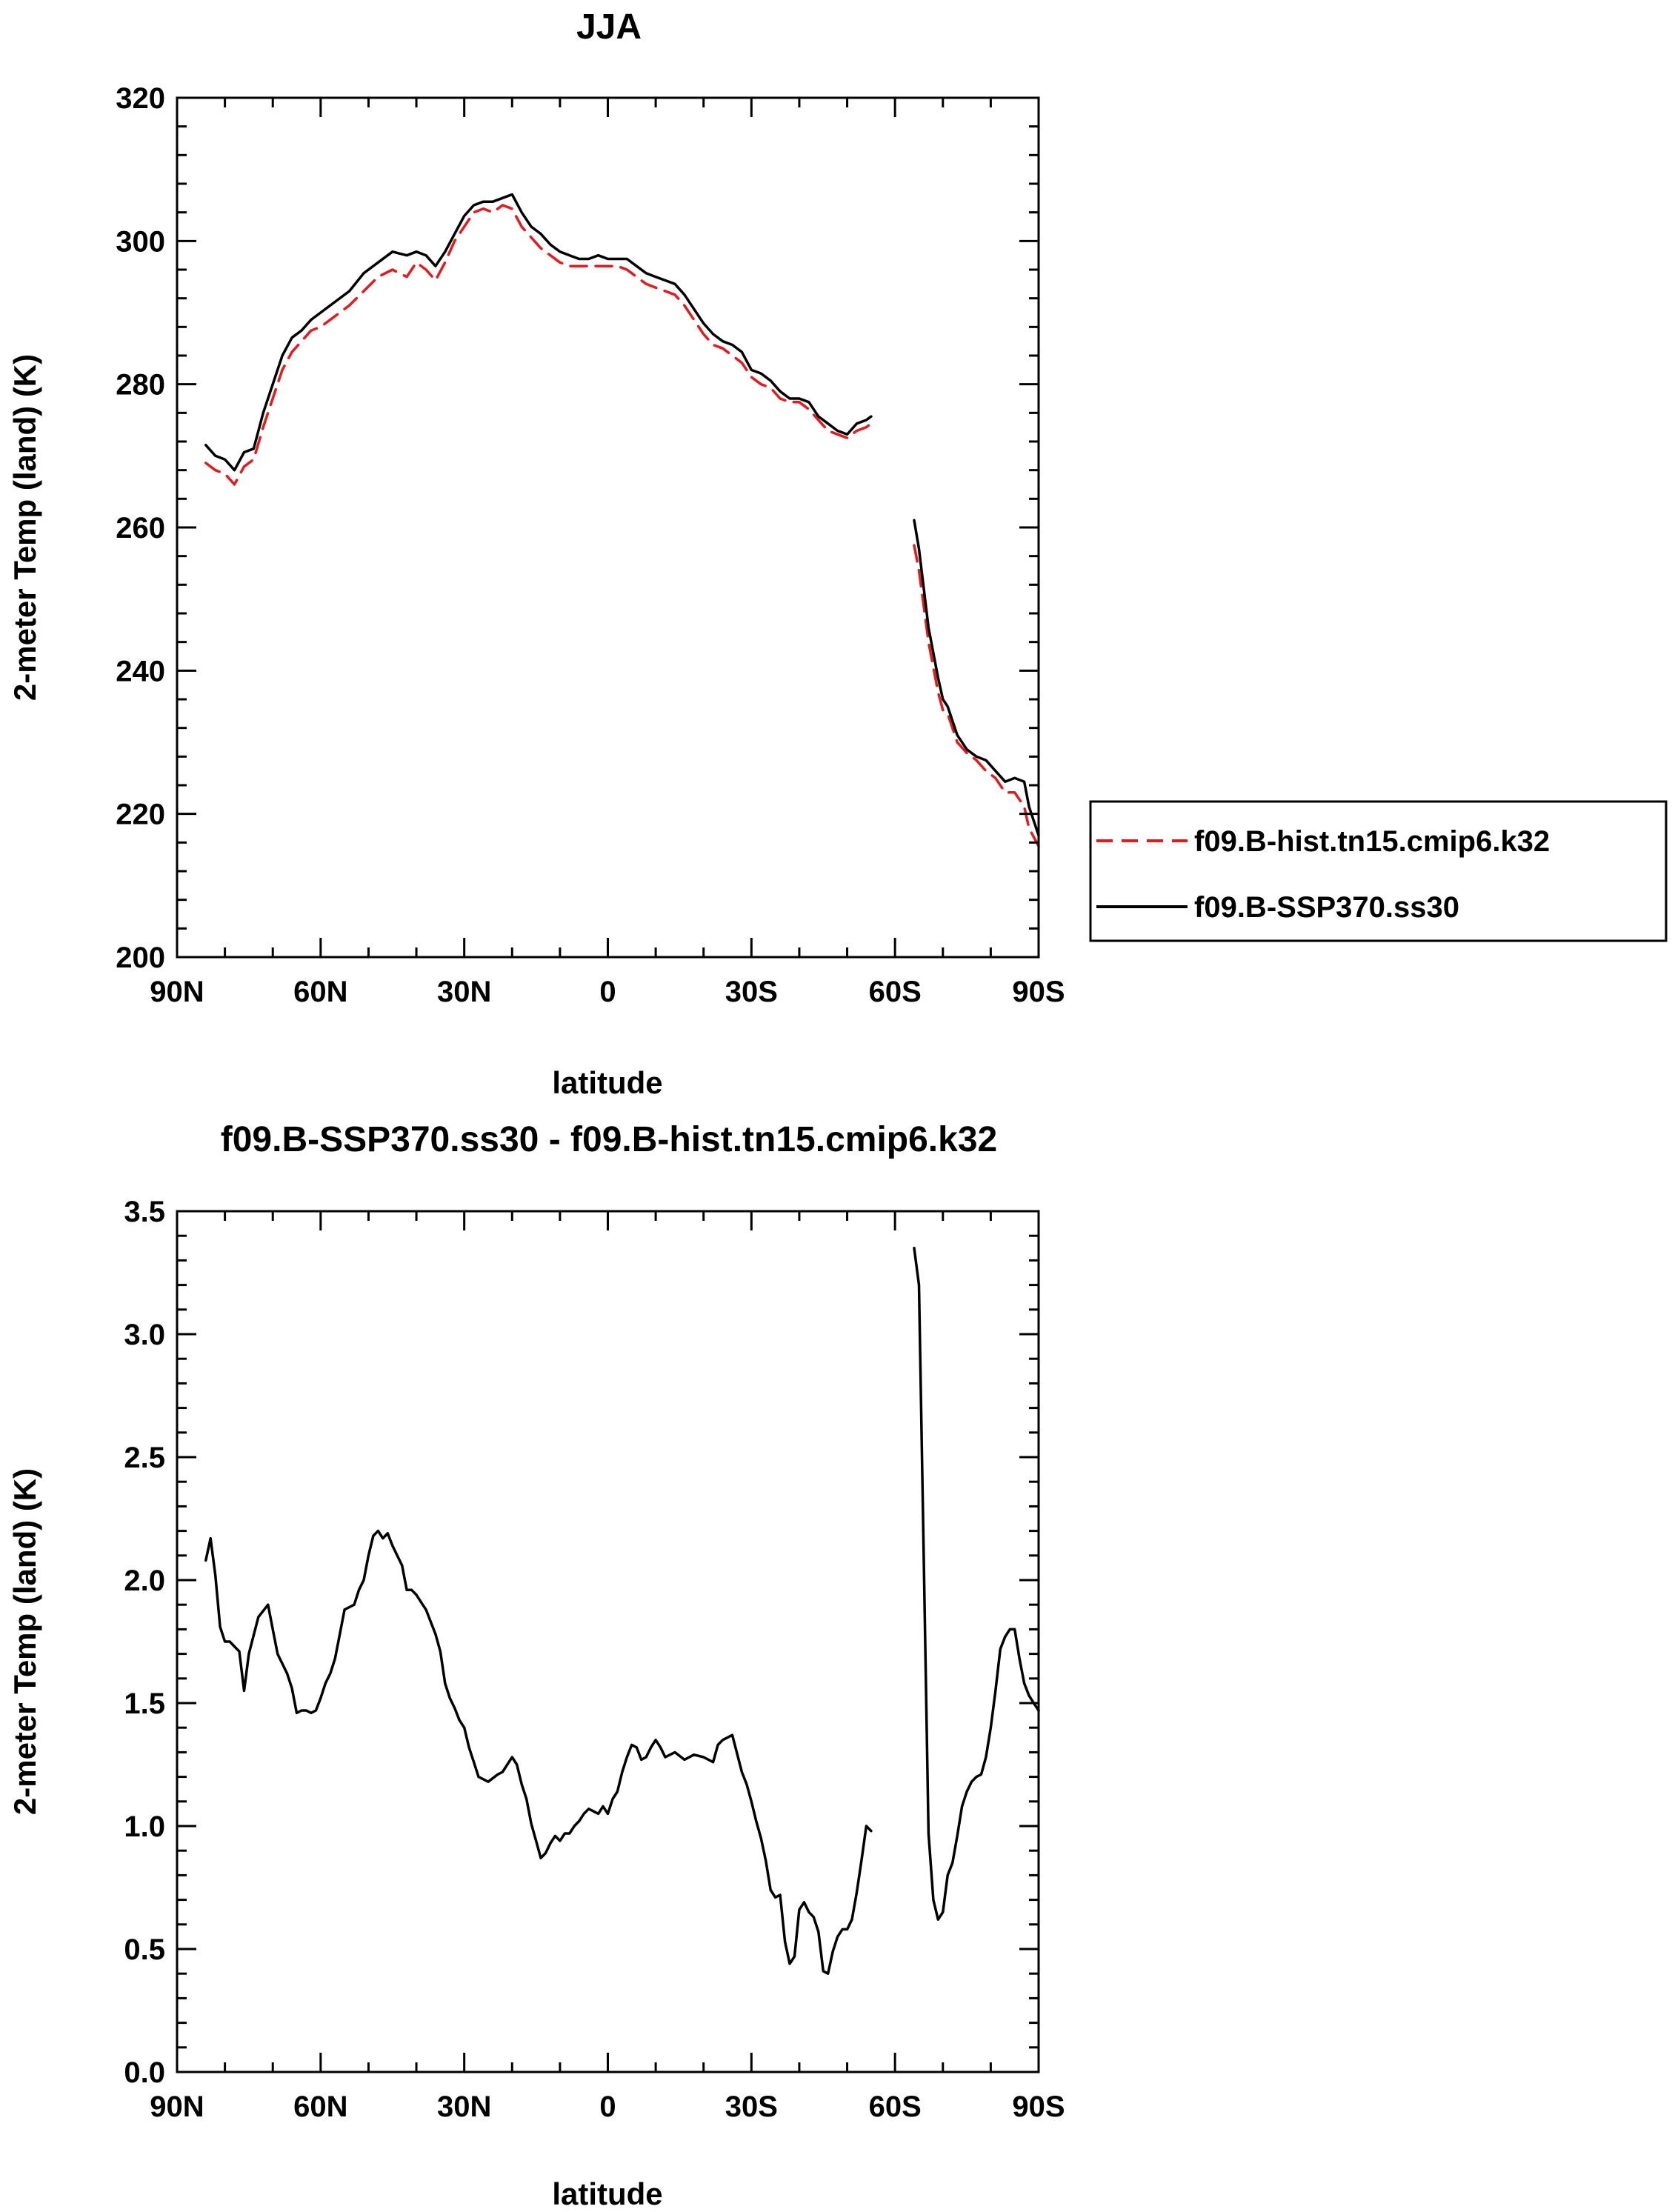  What do you see at coordinates (144, 1335) in the screenshot?
I see `y-tick-label: 3.0` at bounding box center [144, 1335].